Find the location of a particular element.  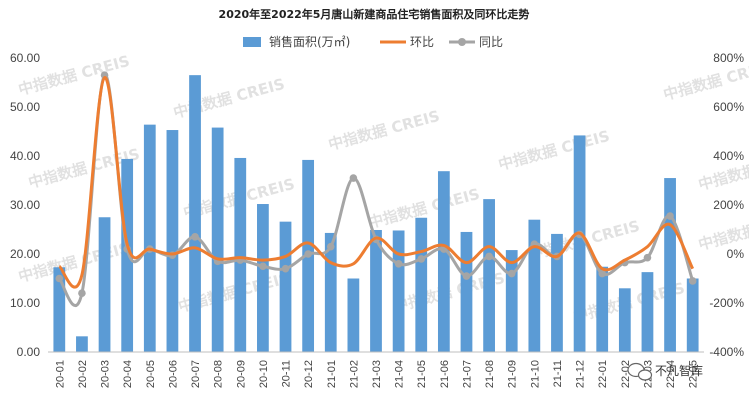

x-tick-label: 20-11 is located at coordinates (287, 373).